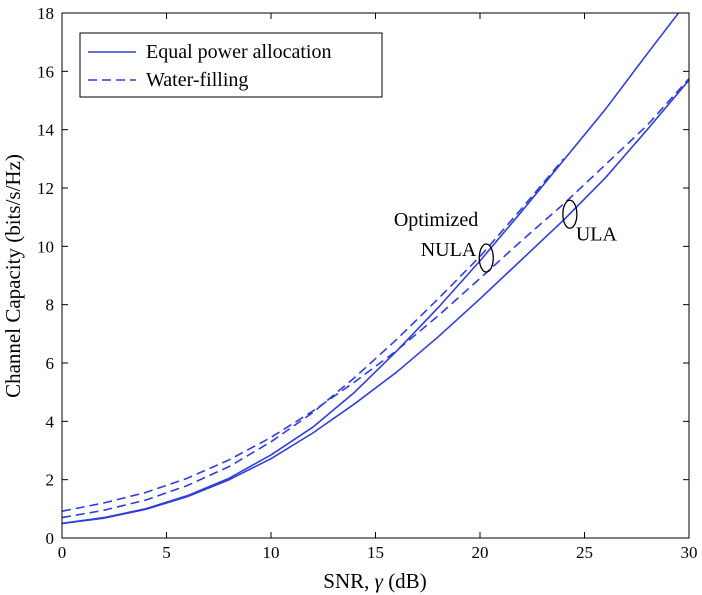 The height and width of the screenshot is (595, 702). I want to click on x-axis-label-suffix: (dB), so click(405, 581).